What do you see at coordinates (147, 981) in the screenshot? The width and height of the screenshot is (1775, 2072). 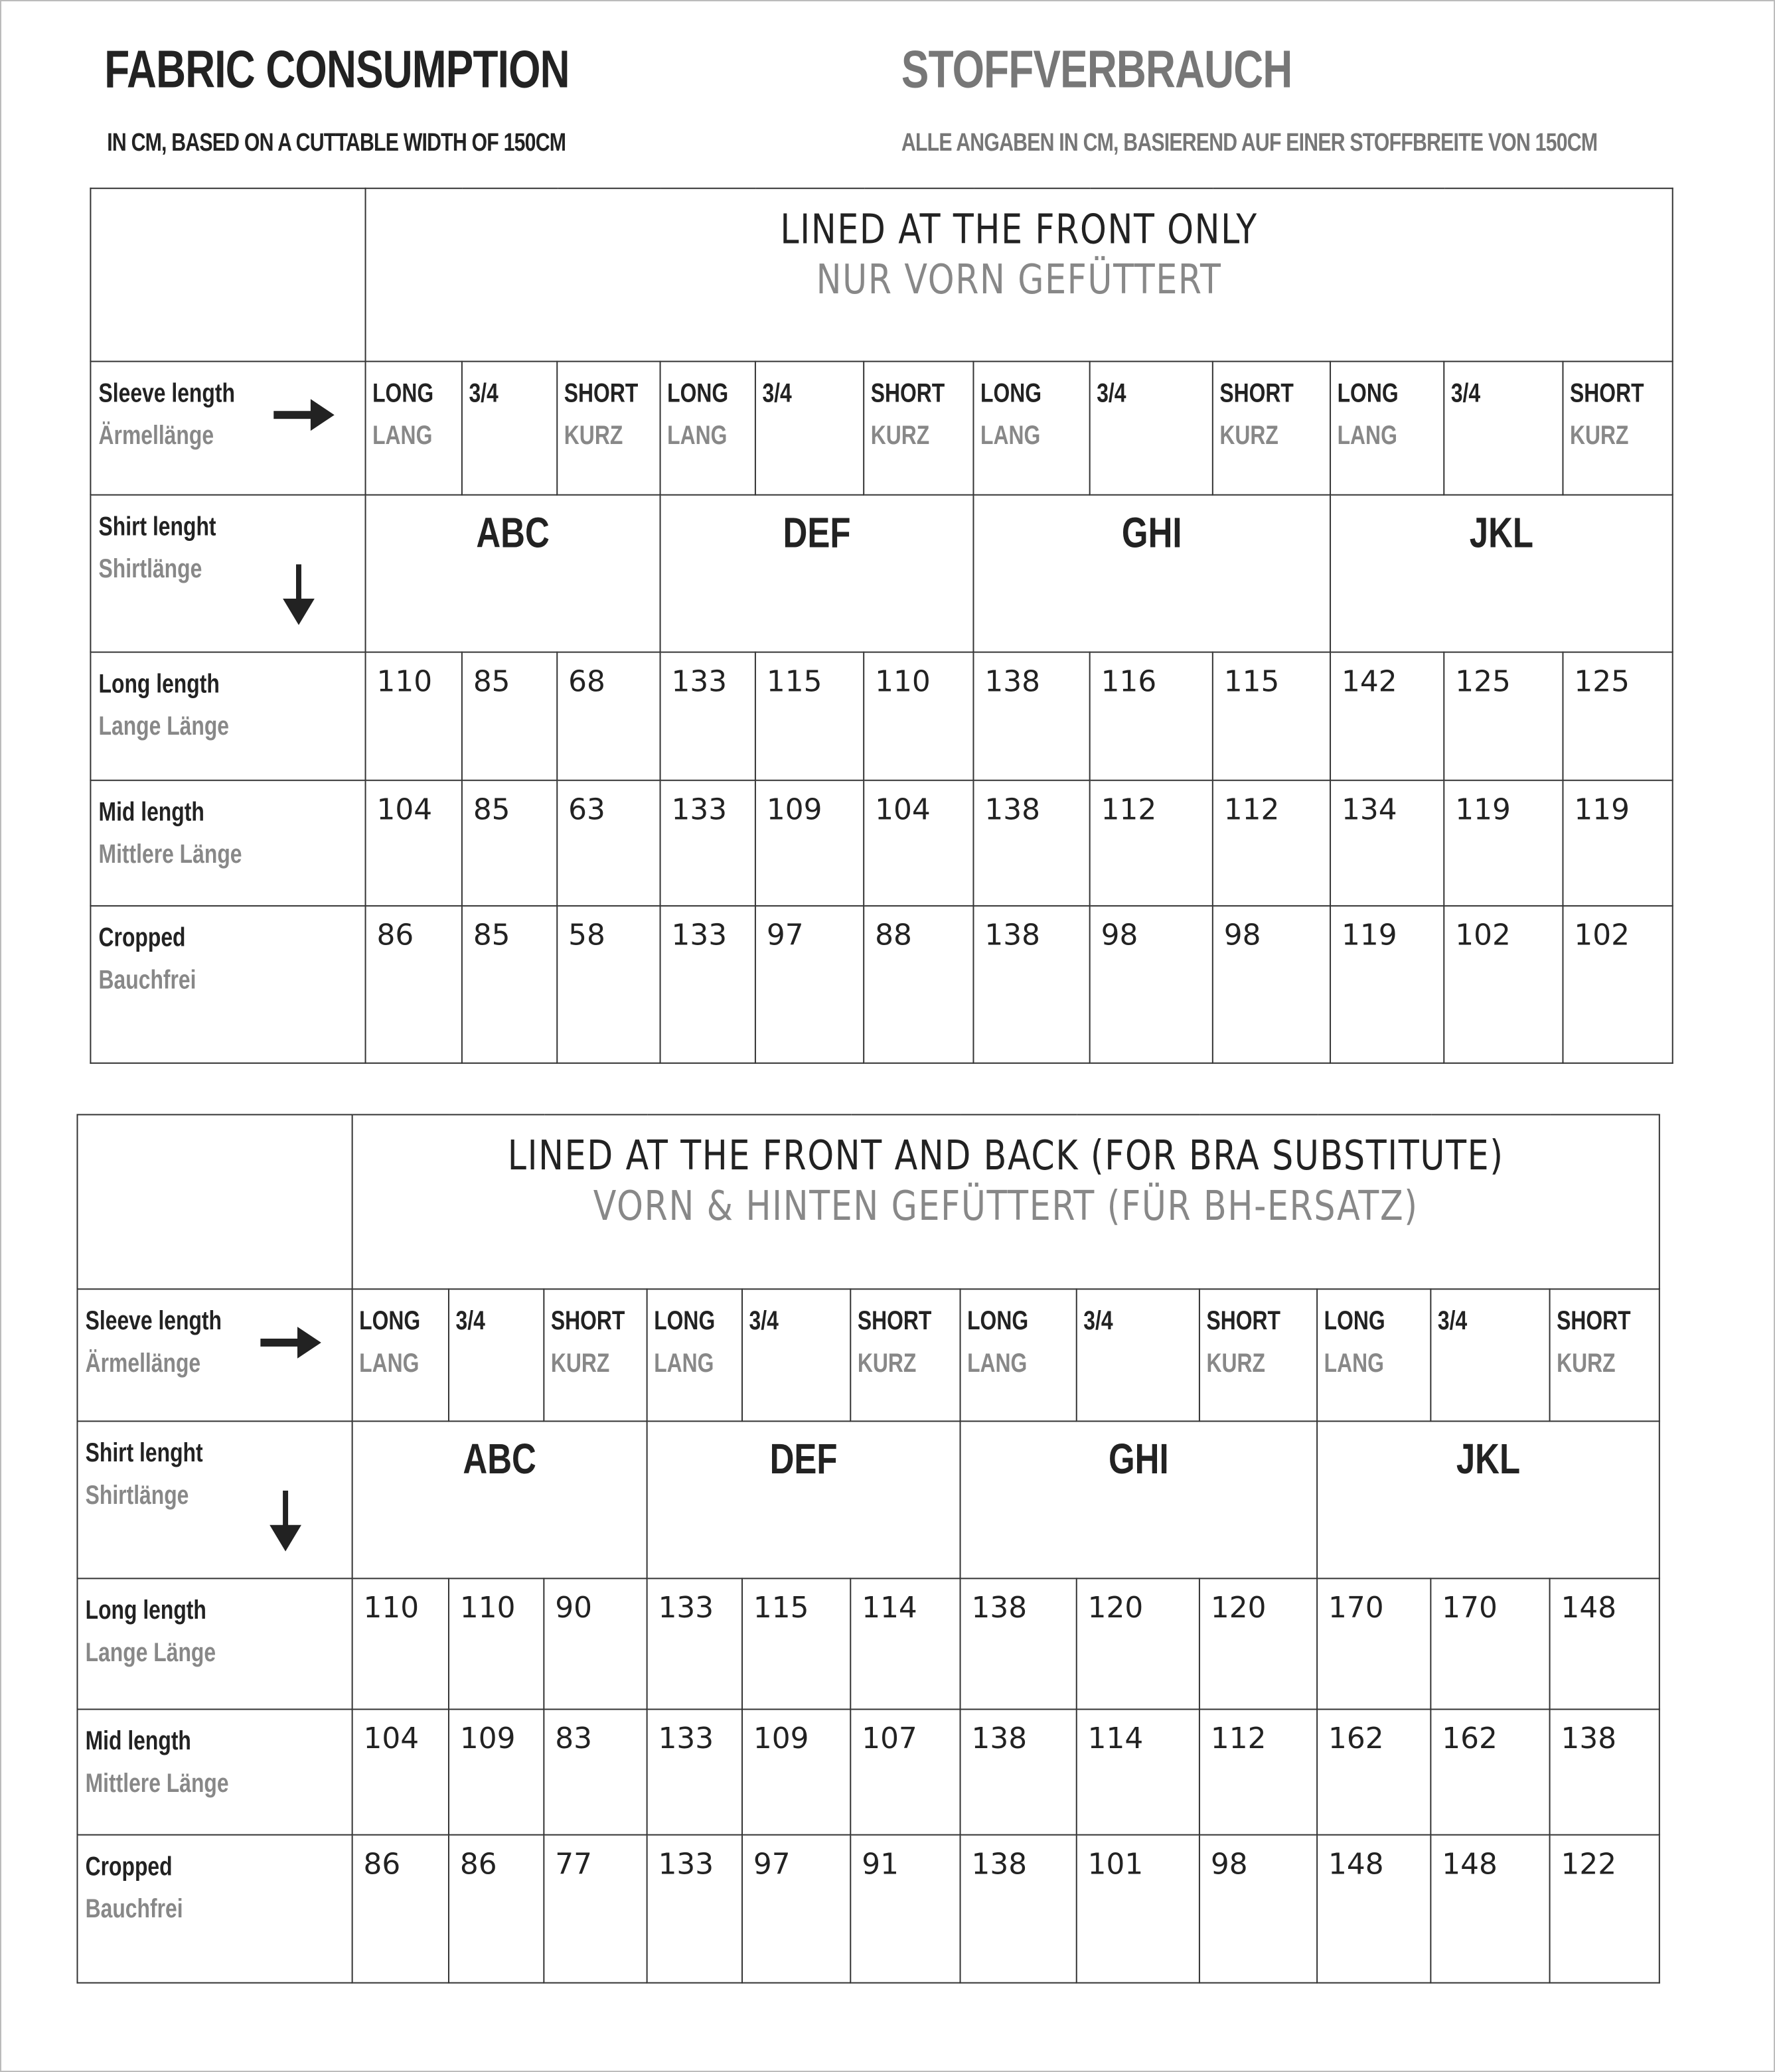 I see `label-de: Bauchfrei` at bounding box center [147, 981].